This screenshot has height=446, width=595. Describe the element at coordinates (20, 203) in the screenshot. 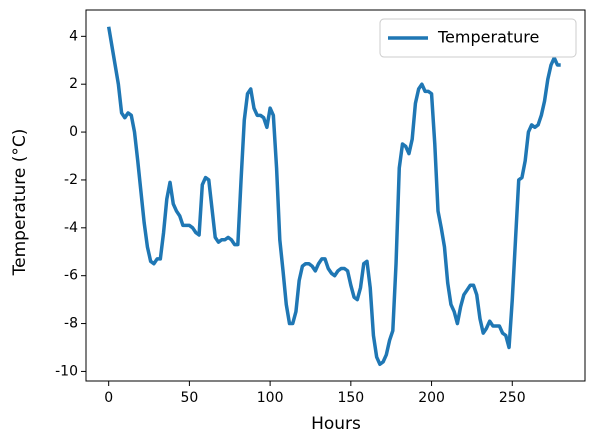

I see `y-axis-label: Temperature (°C)` at that location.